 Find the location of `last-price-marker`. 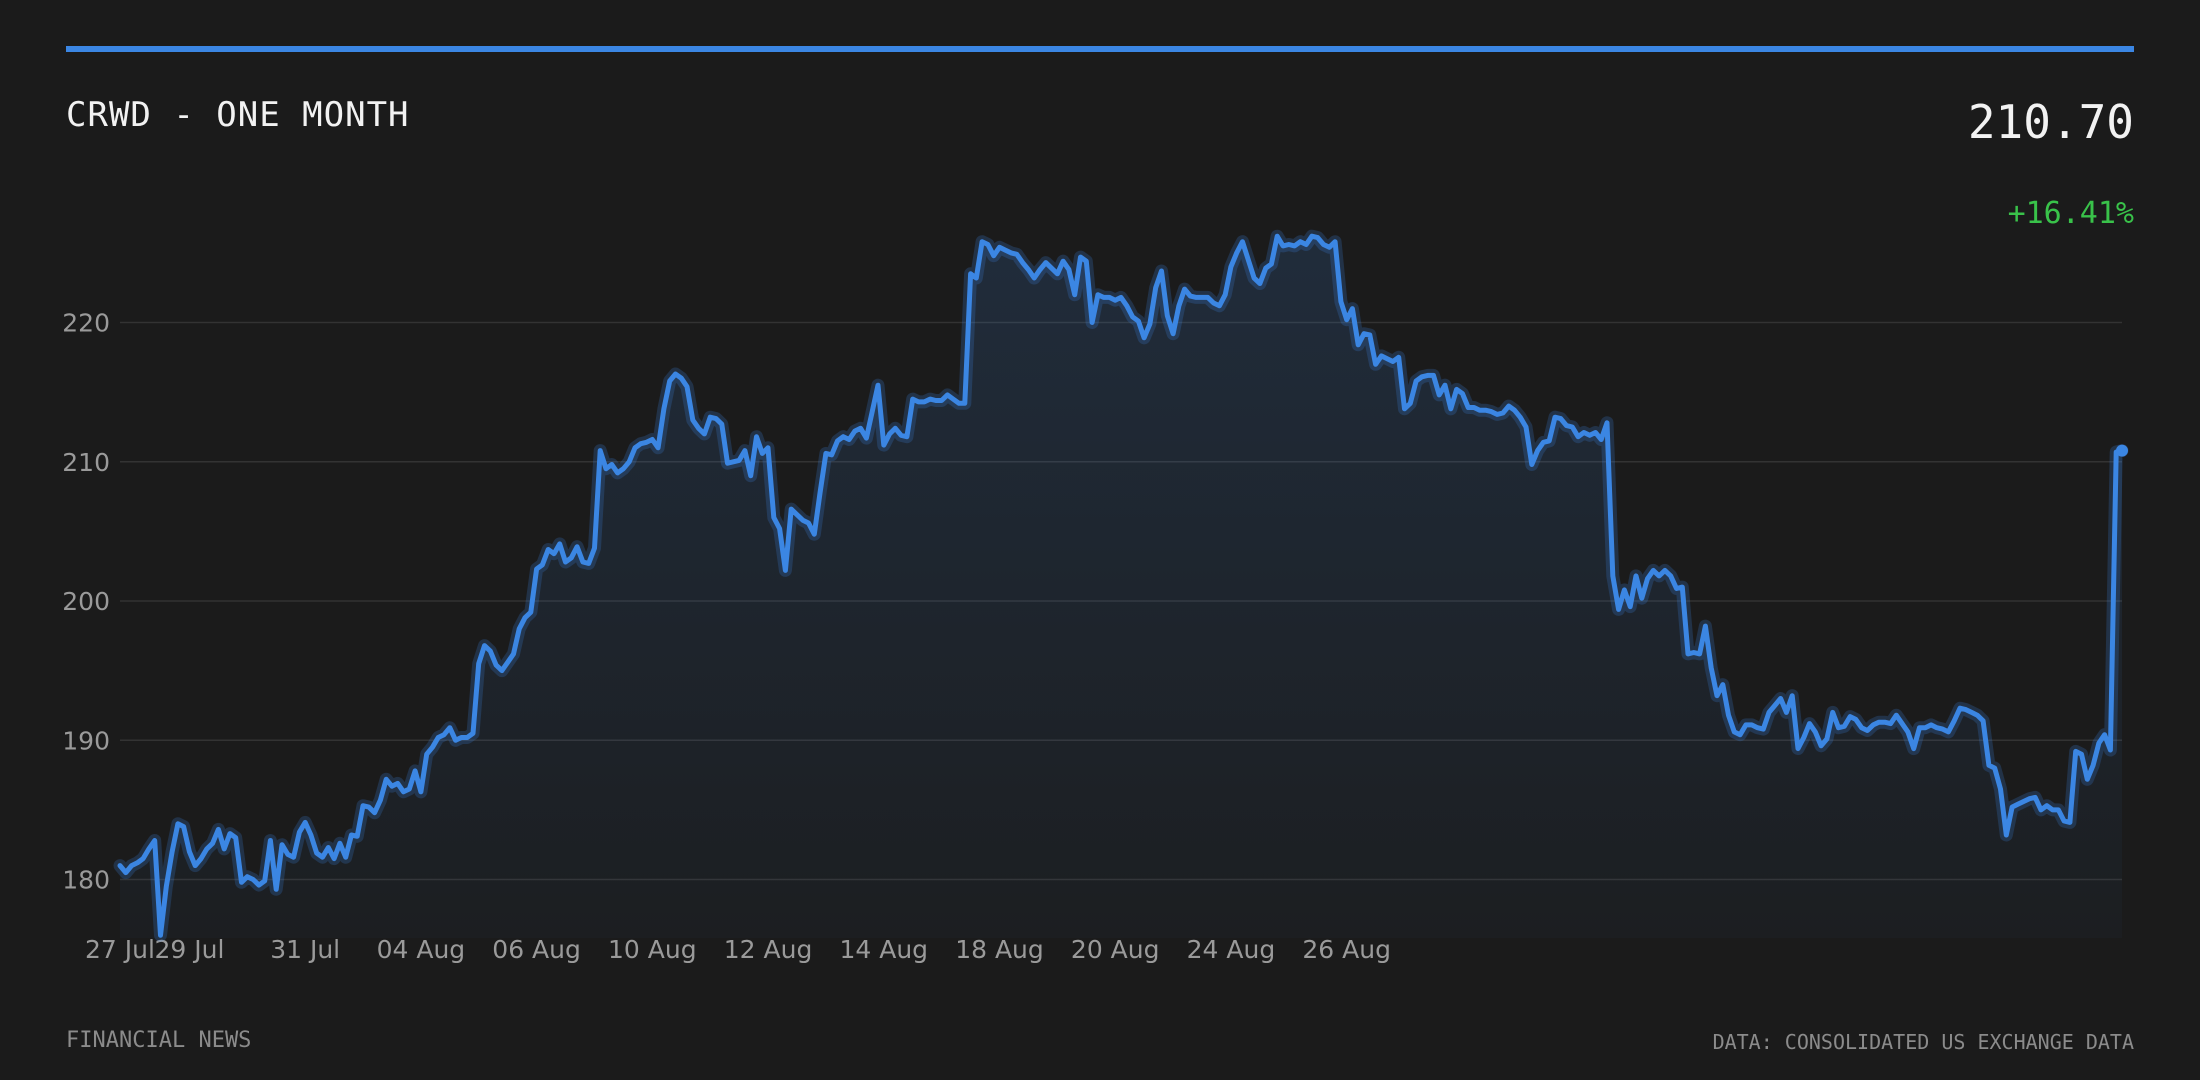

last-price-marker is located at coordinates (2122, 450).